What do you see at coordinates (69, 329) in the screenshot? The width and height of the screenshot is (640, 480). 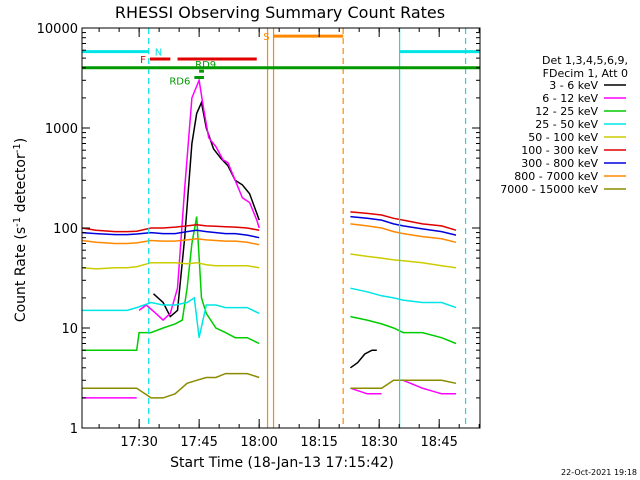 I see `y-tick-label: 10` at bounding box center [69, 329].